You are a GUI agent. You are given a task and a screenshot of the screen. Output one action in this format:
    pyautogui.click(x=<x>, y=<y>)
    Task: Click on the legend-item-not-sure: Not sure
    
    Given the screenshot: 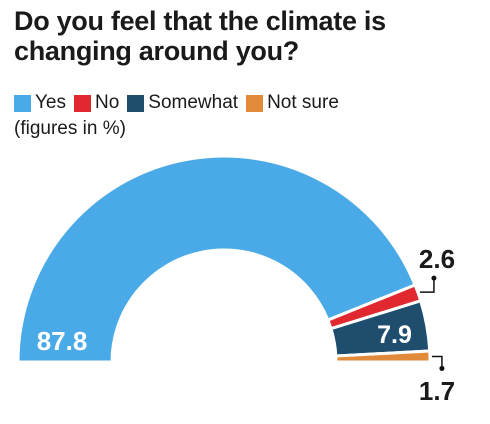 What is the action you would take?
    pyautogui.click(x=292, y=103)
    